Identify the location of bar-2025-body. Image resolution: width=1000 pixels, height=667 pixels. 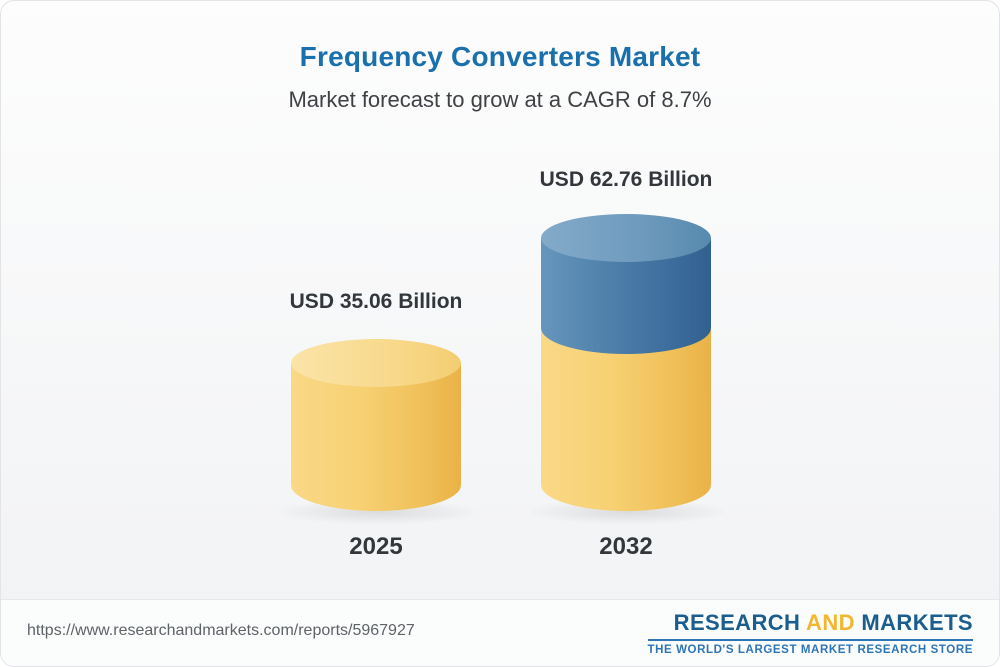
(376, 437).